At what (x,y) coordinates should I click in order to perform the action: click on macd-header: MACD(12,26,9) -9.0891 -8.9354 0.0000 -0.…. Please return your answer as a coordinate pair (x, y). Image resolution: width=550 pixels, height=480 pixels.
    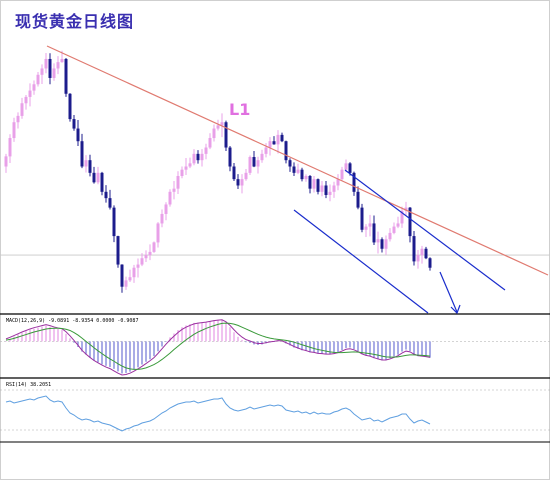
    Looking at the image, I should click on (72, 321).